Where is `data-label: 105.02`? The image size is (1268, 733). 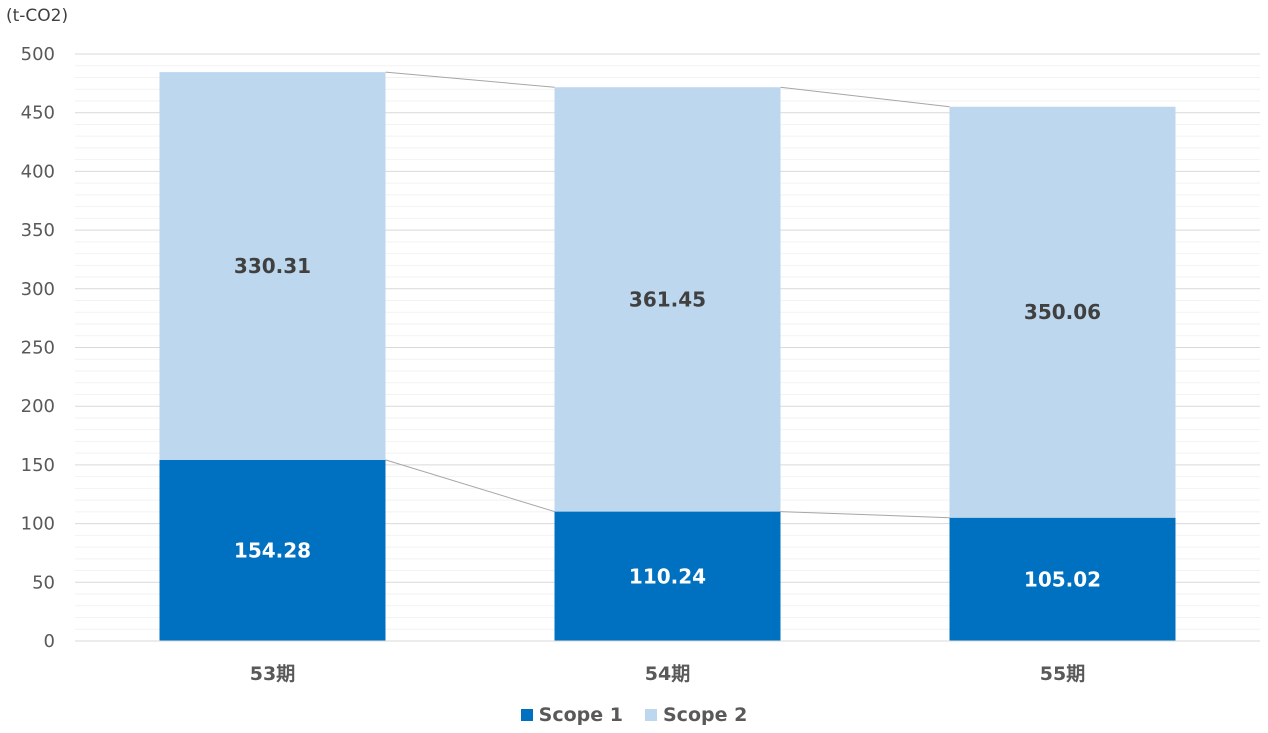
data-label: 105.02 is located at coordinates (1062, 579).